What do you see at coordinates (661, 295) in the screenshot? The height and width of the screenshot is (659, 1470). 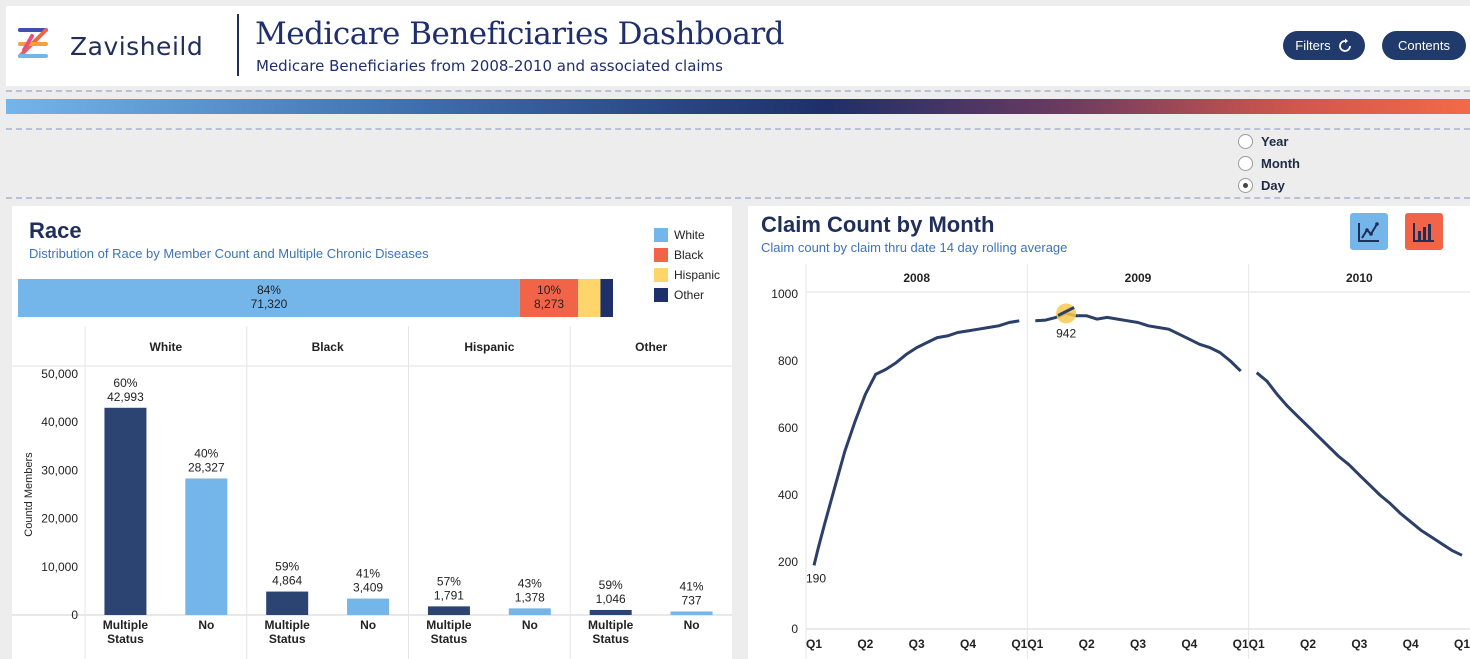 I see `legend-swatch-other` at bounding box center [661, 295].